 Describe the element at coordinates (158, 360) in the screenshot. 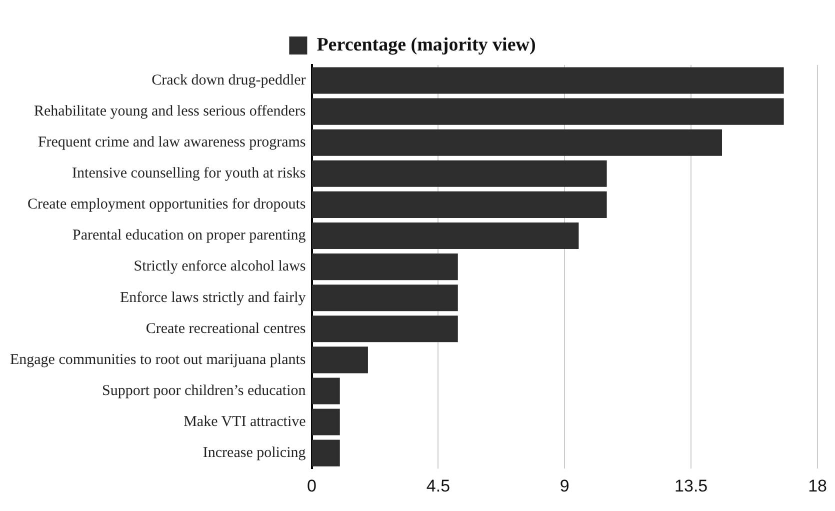

I see `y-tick-label: Engage communities to root out marijuana plants` at that location.